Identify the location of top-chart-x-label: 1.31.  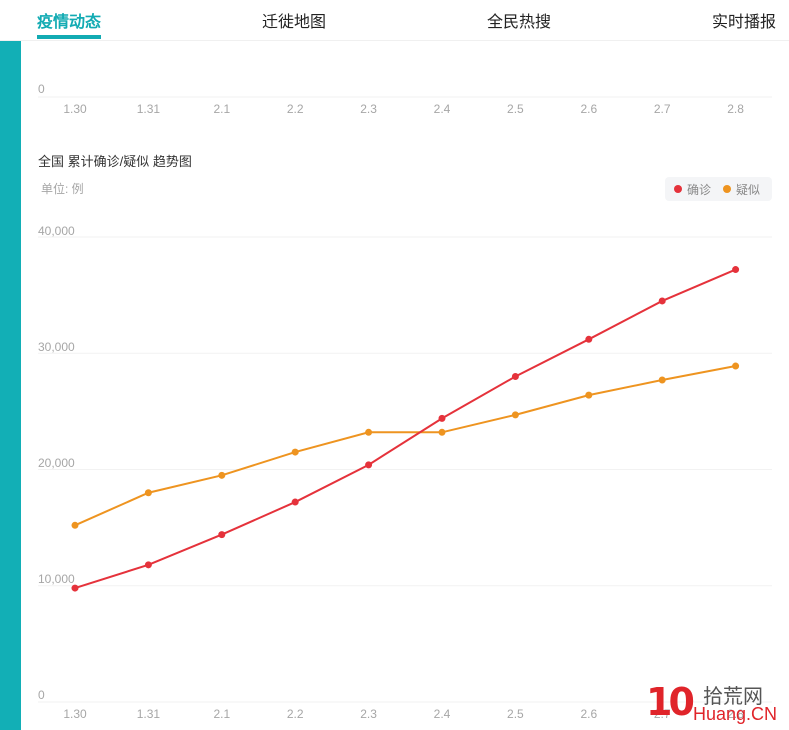
(148, 109).